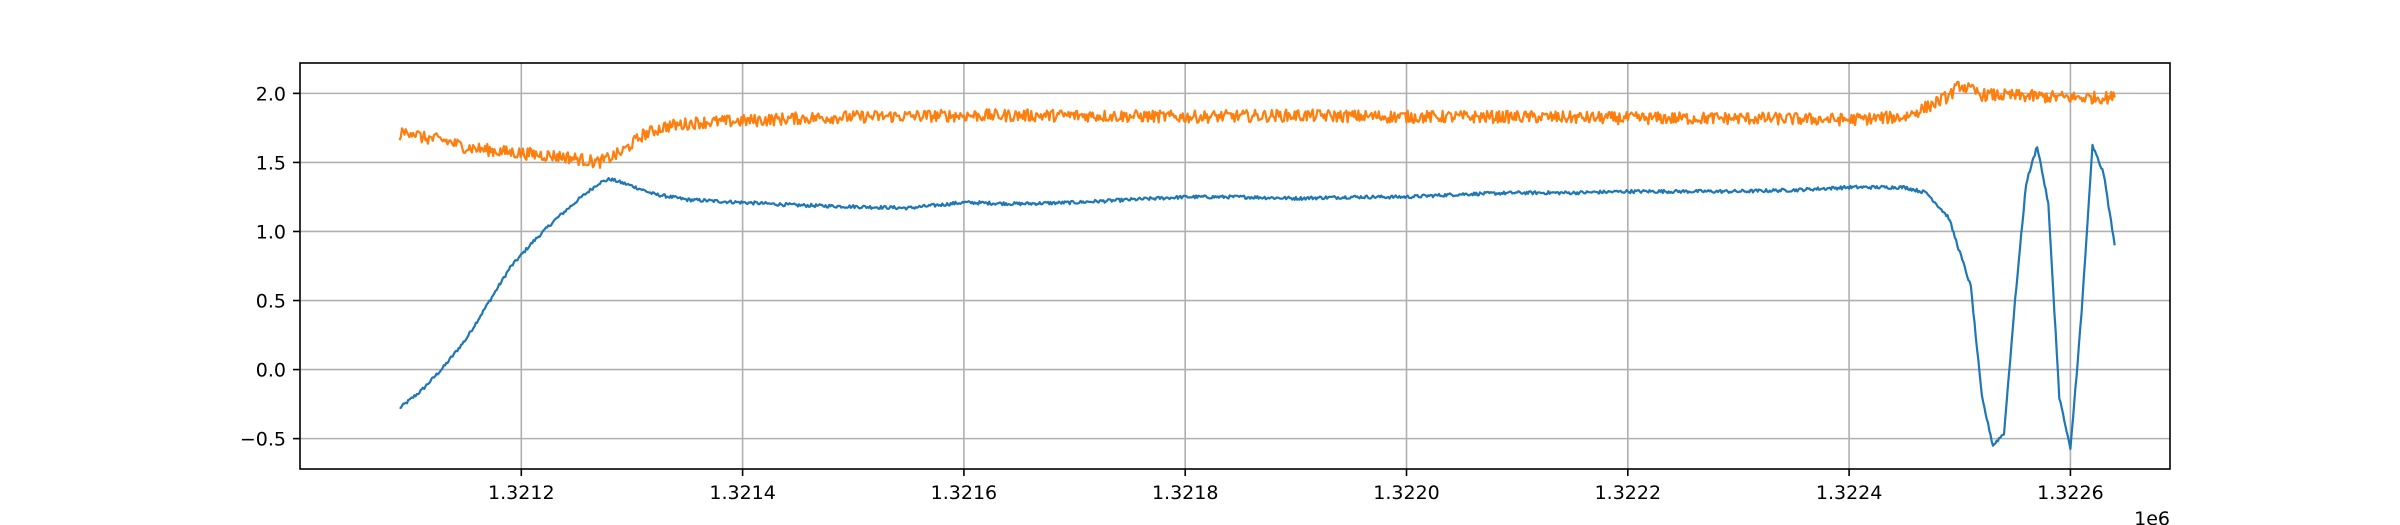  What do you see at coordinates (271, 371) in the screenshot?
I see `y-tick-label: 0.0` at bounding box center [271, 371].